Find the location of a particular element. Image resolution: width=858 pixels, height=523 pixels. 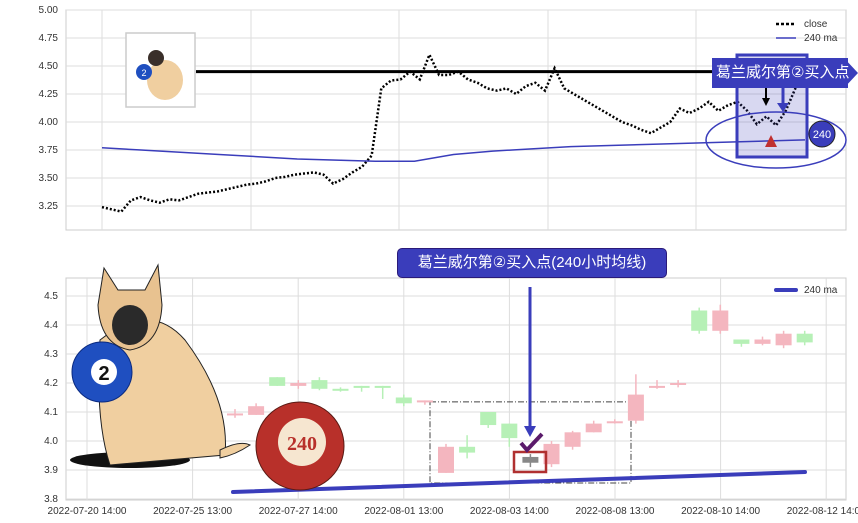

x-tick-label: 2022-08-10 14:00 is located at coordinates (720, 511).